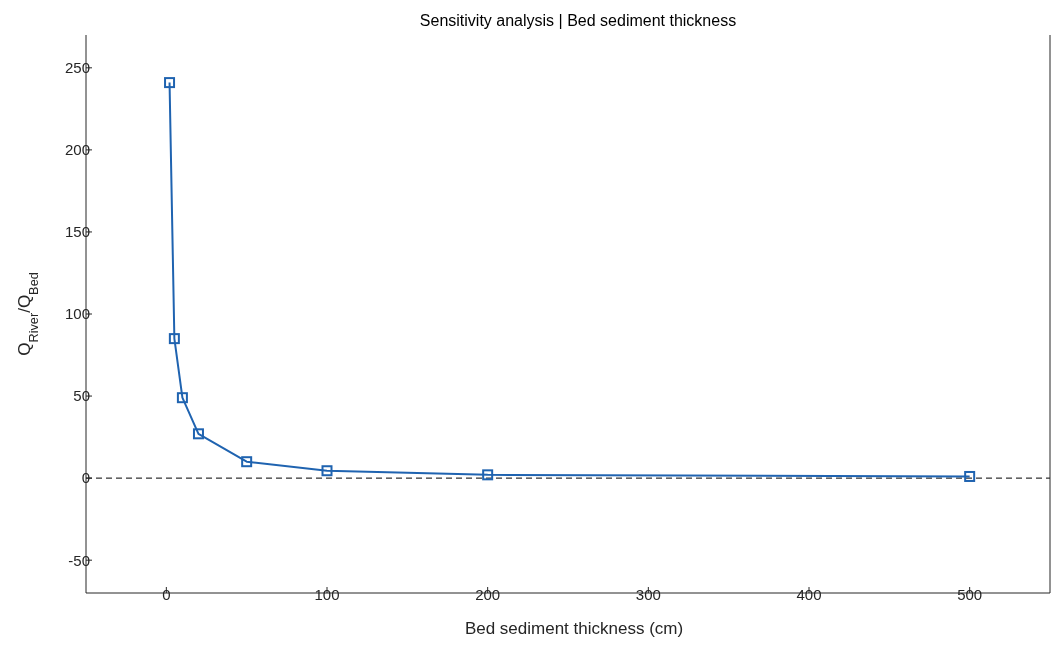  What do you see at coordinates (970, 594) in the screenshot?
I see `x-tick-label: 500` at bounding box center [970, 594].